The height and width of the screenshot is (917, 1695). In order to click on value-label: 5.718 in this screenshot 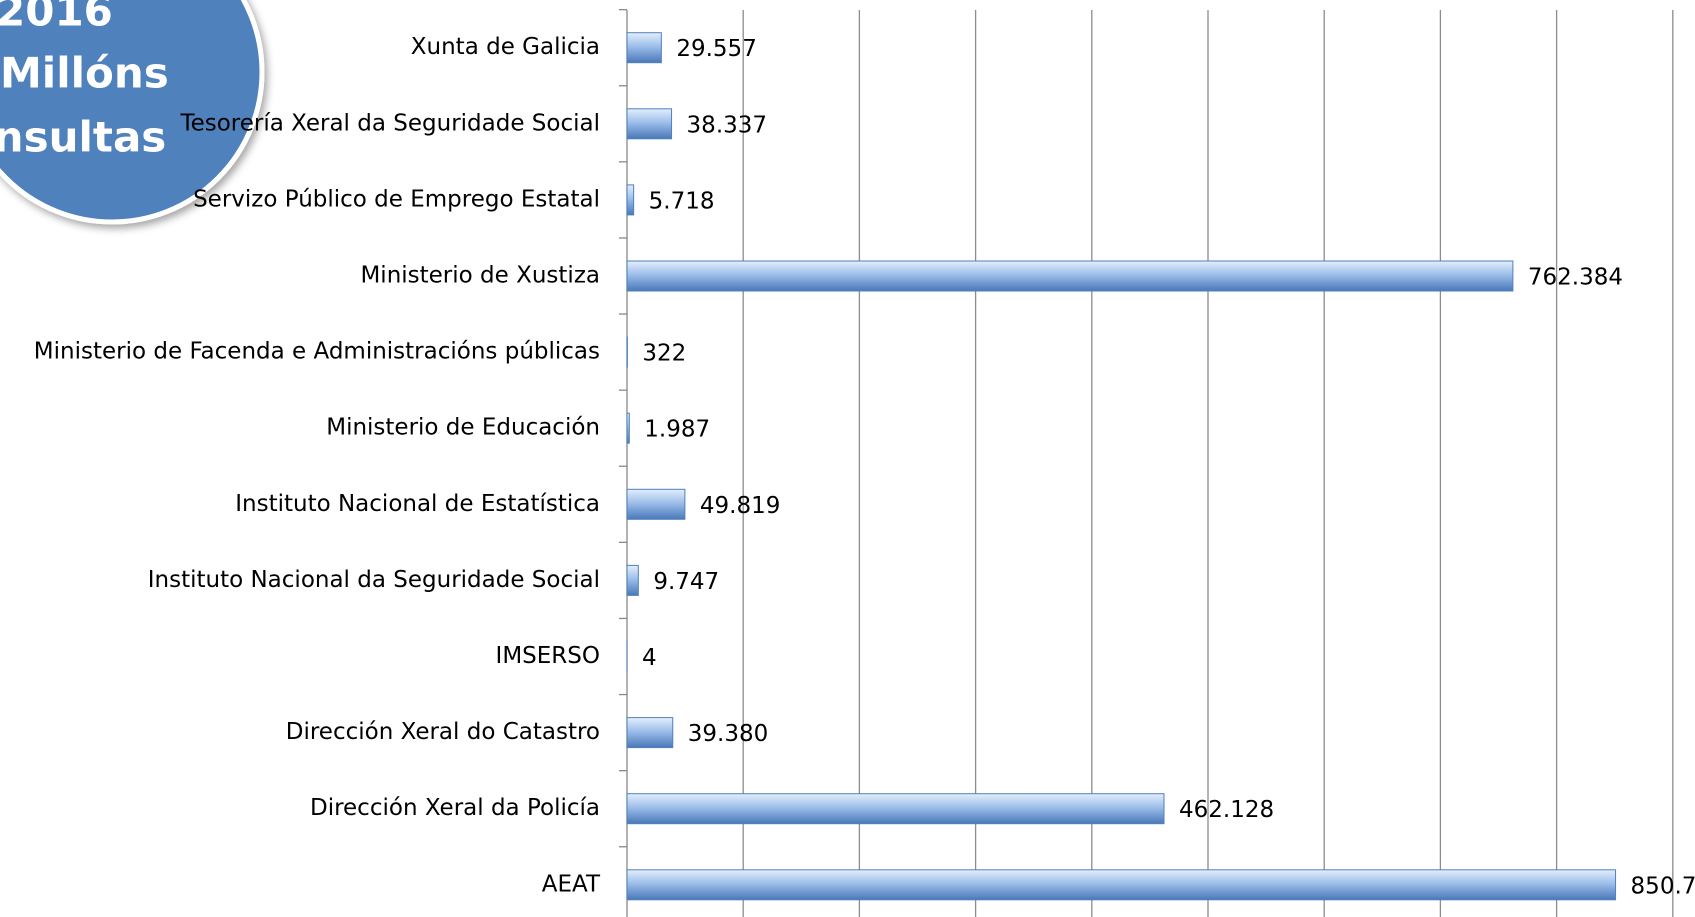, I will do `click(682, 201)`.